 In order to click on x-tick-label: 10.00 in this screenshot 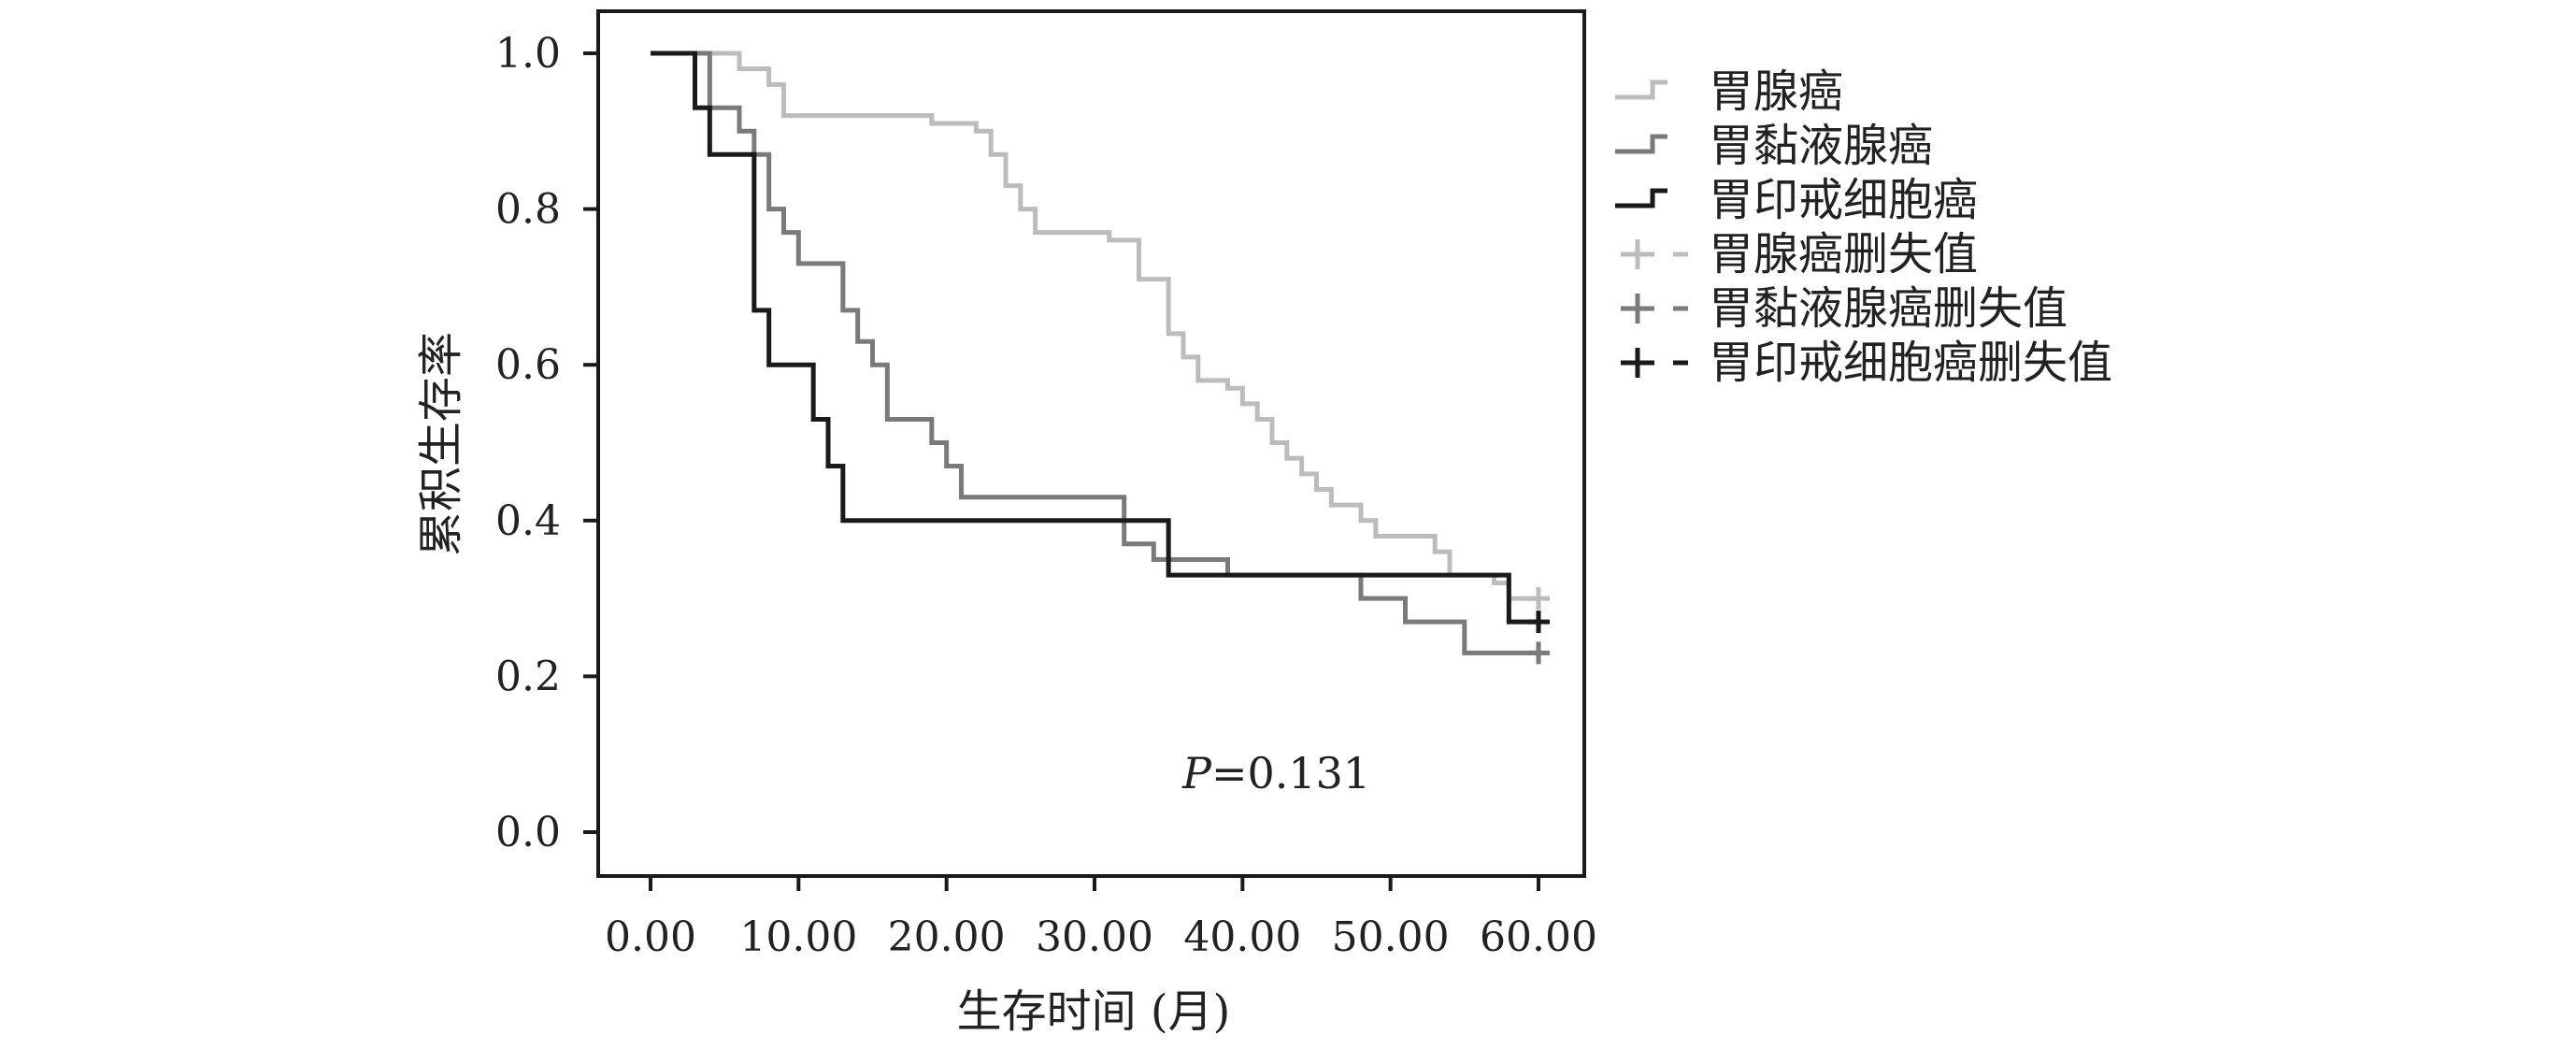, I will do `click(798, 937)`.